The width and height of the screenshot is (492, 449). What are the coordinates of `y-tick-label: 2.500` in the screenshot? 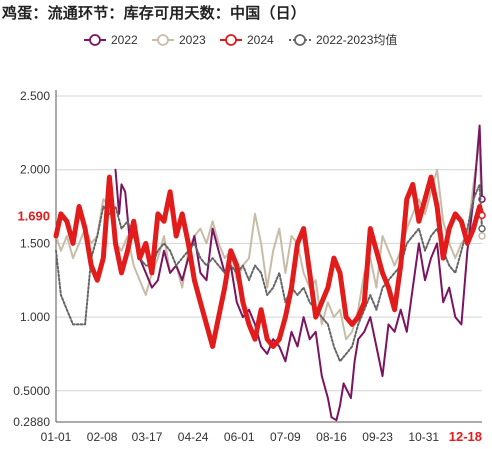 It's located at (35, 96).